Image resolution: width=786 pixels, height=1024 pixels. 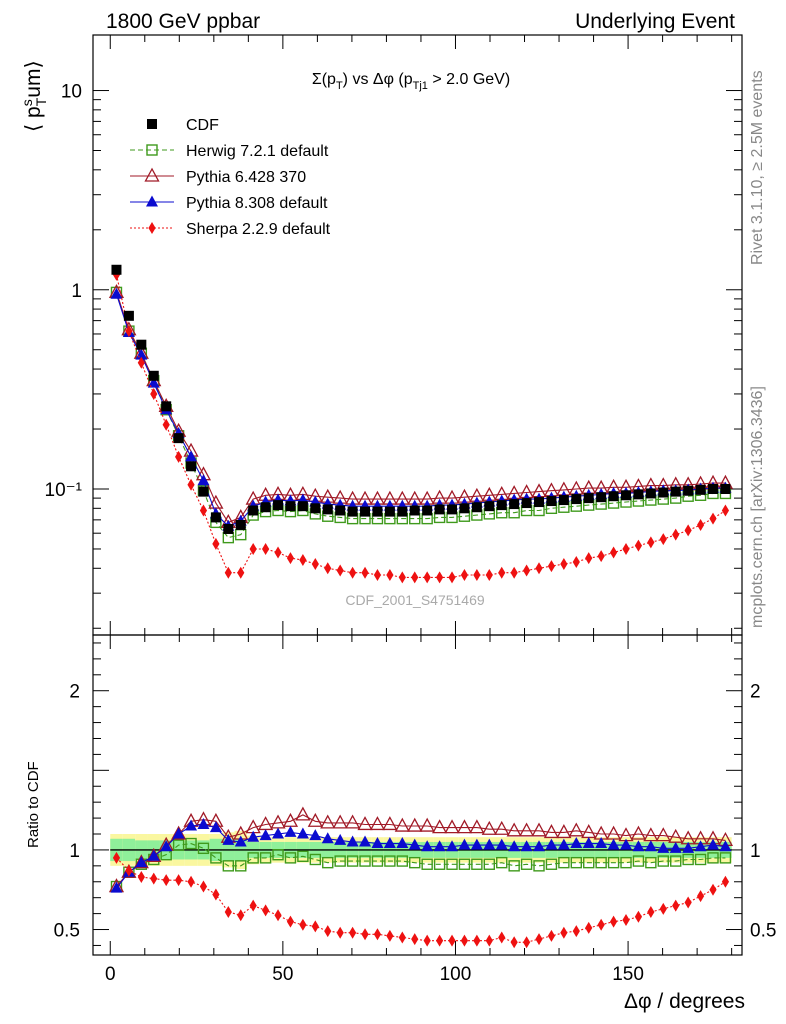 What do you see at coordinates (76, 291) in the screenshot?
I see `y-tick-label-top: 1` at bounding box center [76, 291].